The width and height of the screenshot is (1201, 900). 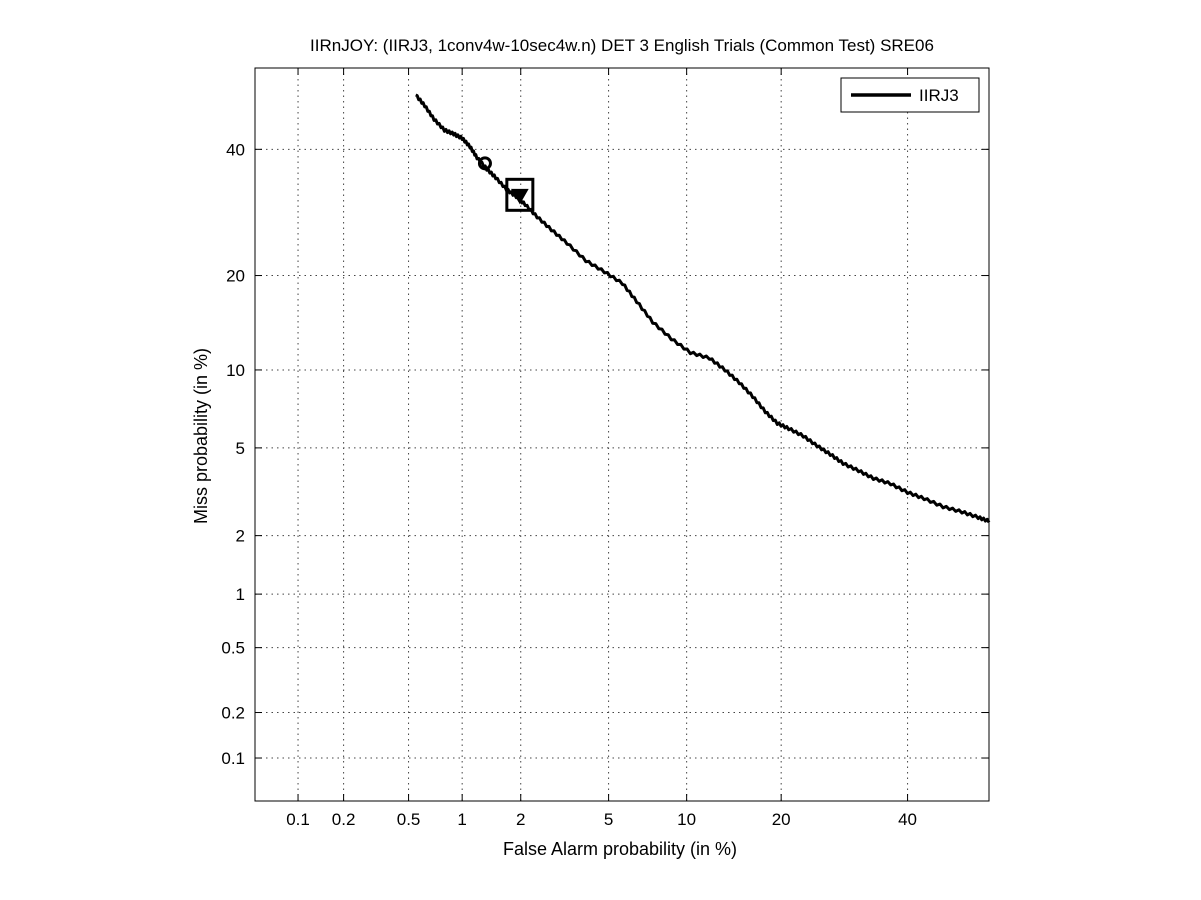 What do you see at coordinates (344, 819) in the screenshot?
I see `x-tick-label: 0.2` at bounding box center [344, 819].